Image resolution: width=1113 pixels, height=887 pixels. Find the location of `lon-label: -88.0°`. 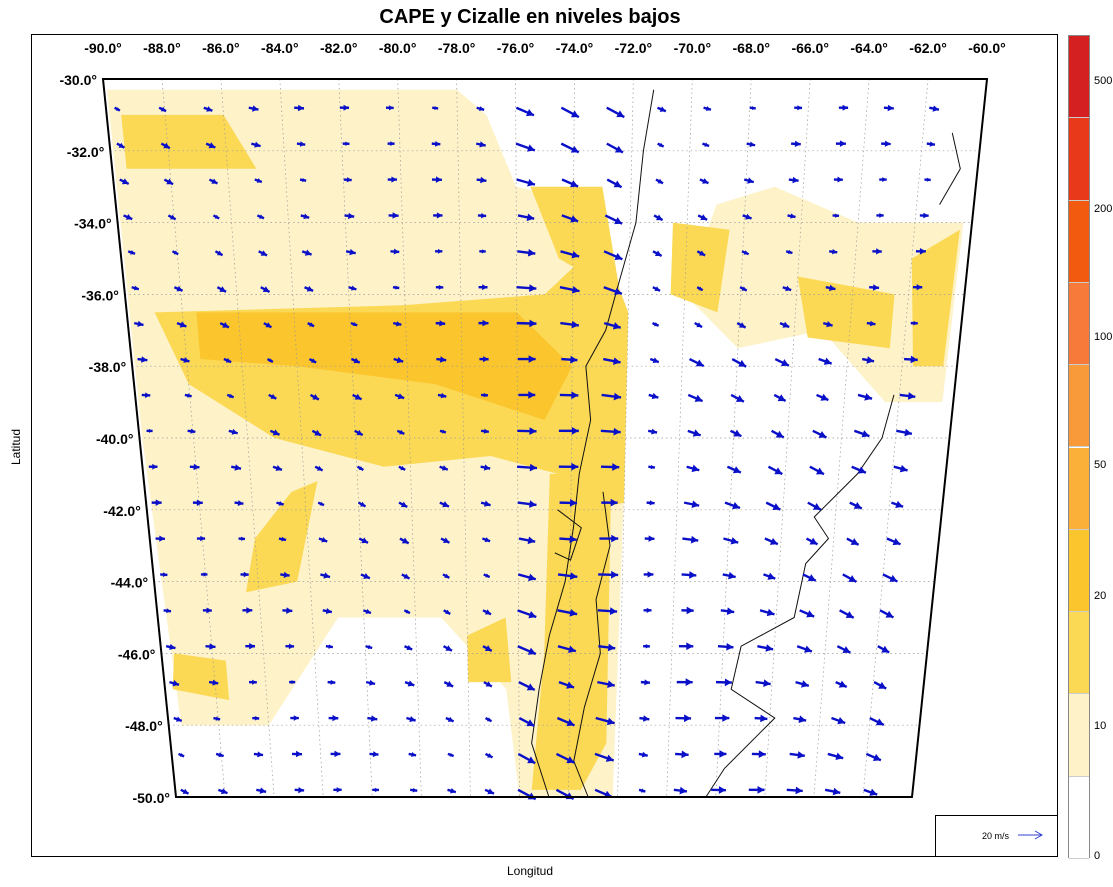

lon-label: -88.0° is located at coordinates (162, 48).